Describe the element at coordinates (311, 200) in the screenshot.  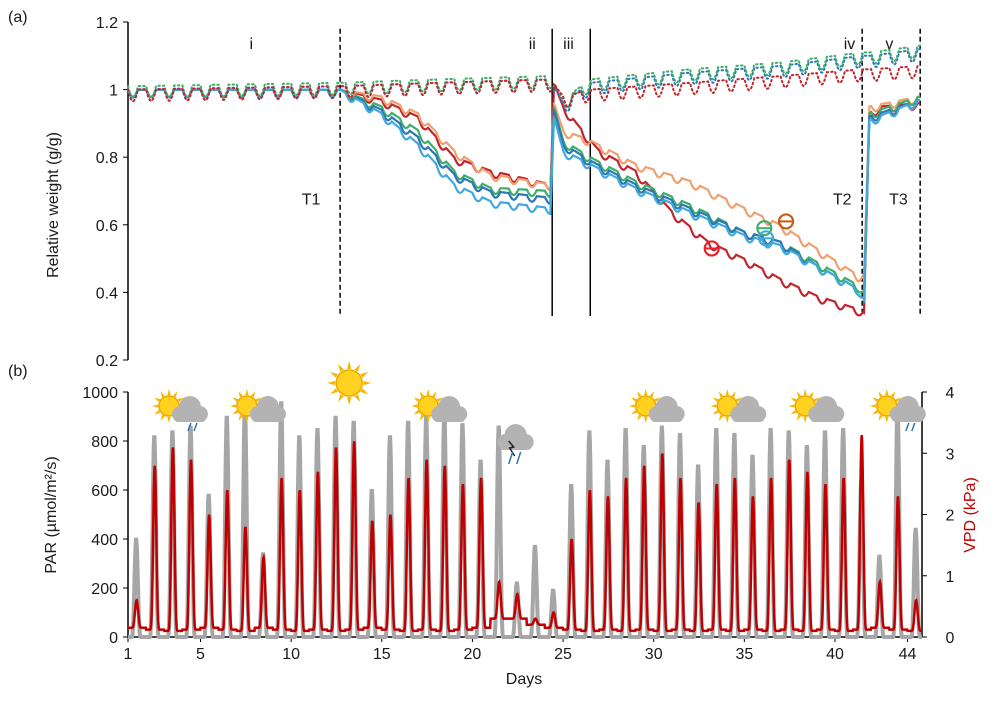
I see `treatment-label: T1` at that location.